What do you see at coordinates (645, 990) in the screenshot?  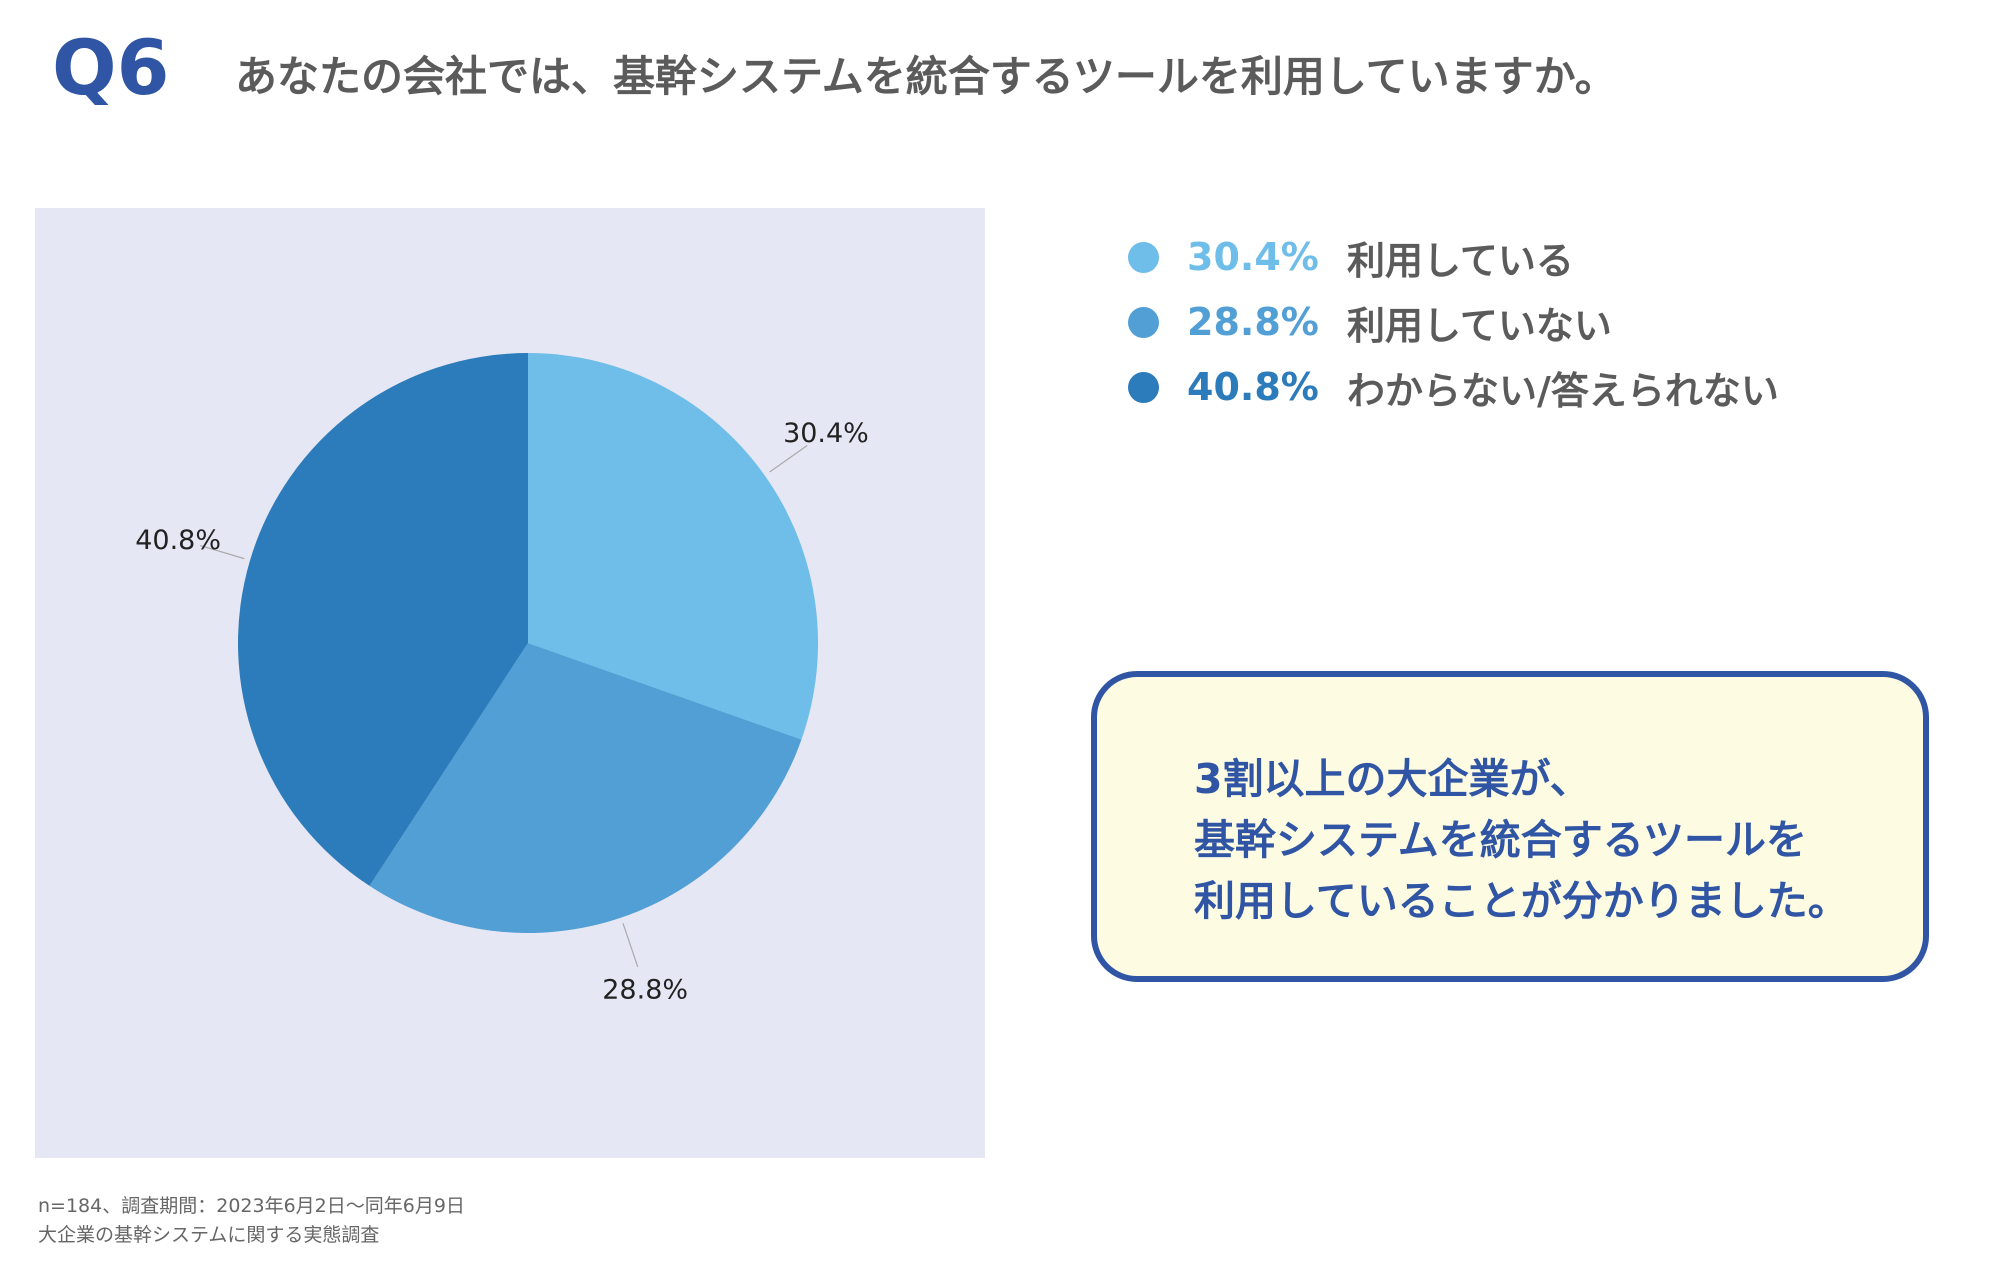 I see `data-label: 28.8%` at bounding box center [645, 990].